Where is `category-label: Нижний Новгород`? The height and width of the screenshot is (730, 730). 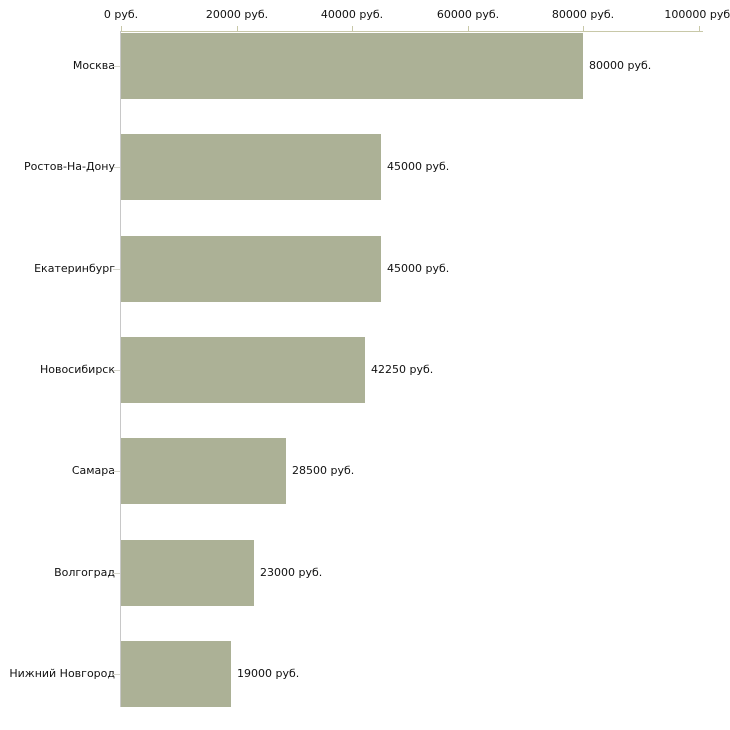 category-label: Нижний Новгород is located at coordinates (62, 673).